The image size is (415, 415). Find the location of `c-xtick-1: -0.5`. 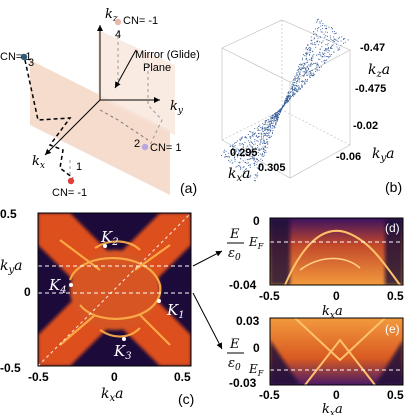

c-xtick-1: -0.5 is located at coordinates (38, 377).